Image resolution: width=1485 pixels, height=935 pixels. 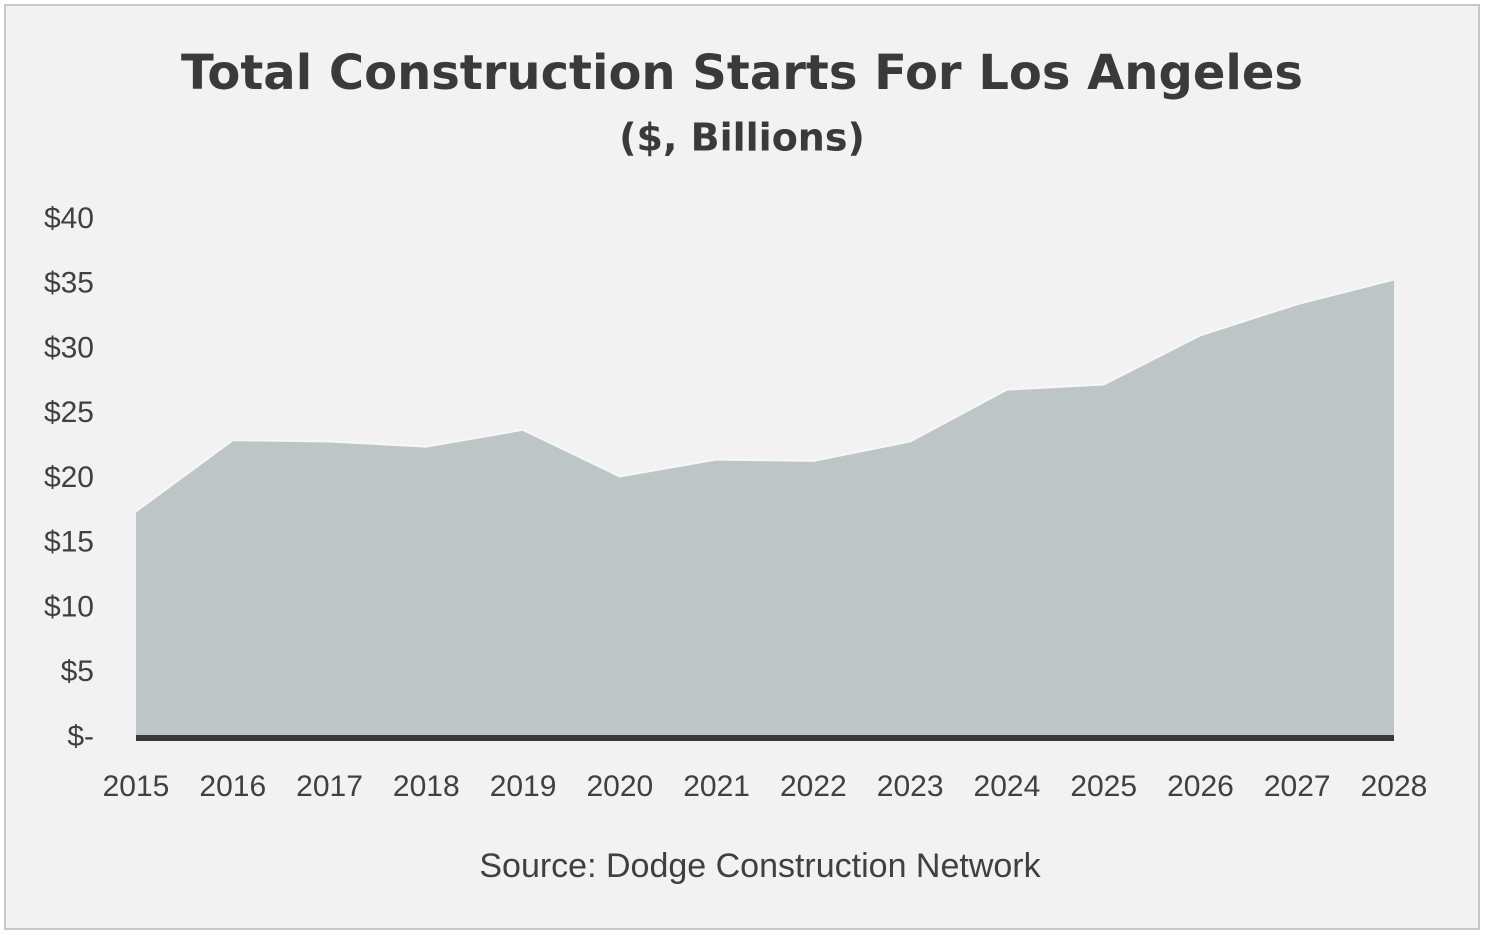 What do you see at coordinates (760, 866) in the screenshot?
I see `source-note: Source: Dodge Construction Network` at bounding box center [760, 866].